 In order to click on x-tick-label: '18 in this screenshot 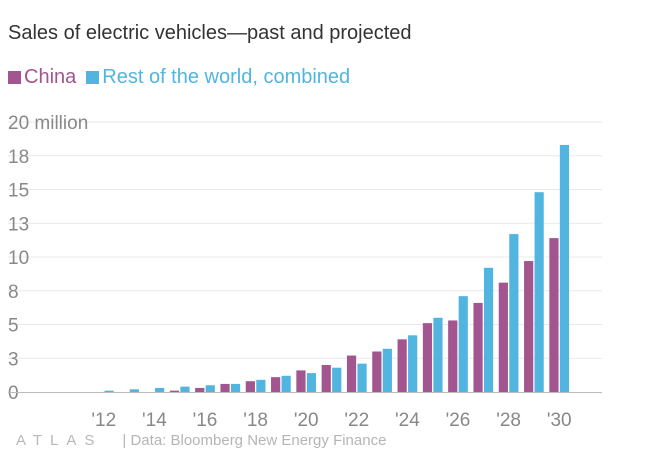, I will do `click(255, 420)`.